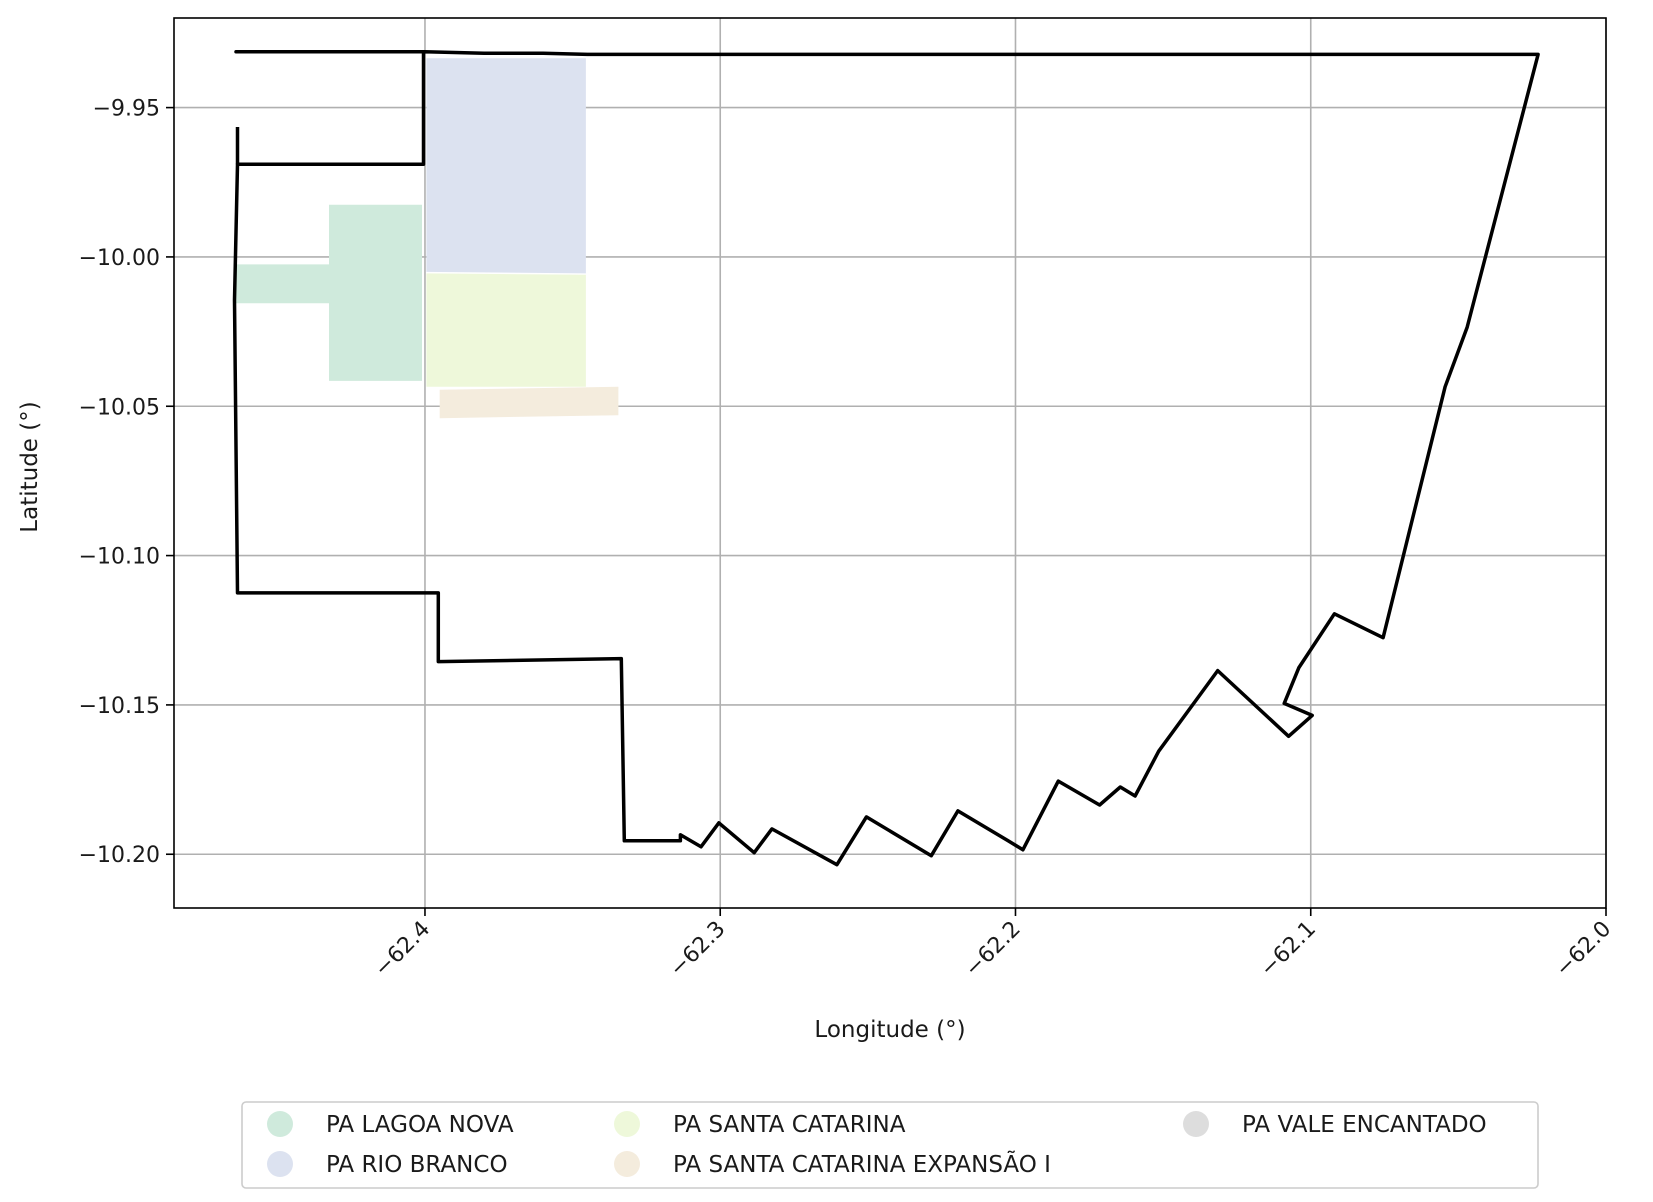  I want to click on legend-label-pa-rio-branco: PA RIO BRANCO, so click(417, 1165).